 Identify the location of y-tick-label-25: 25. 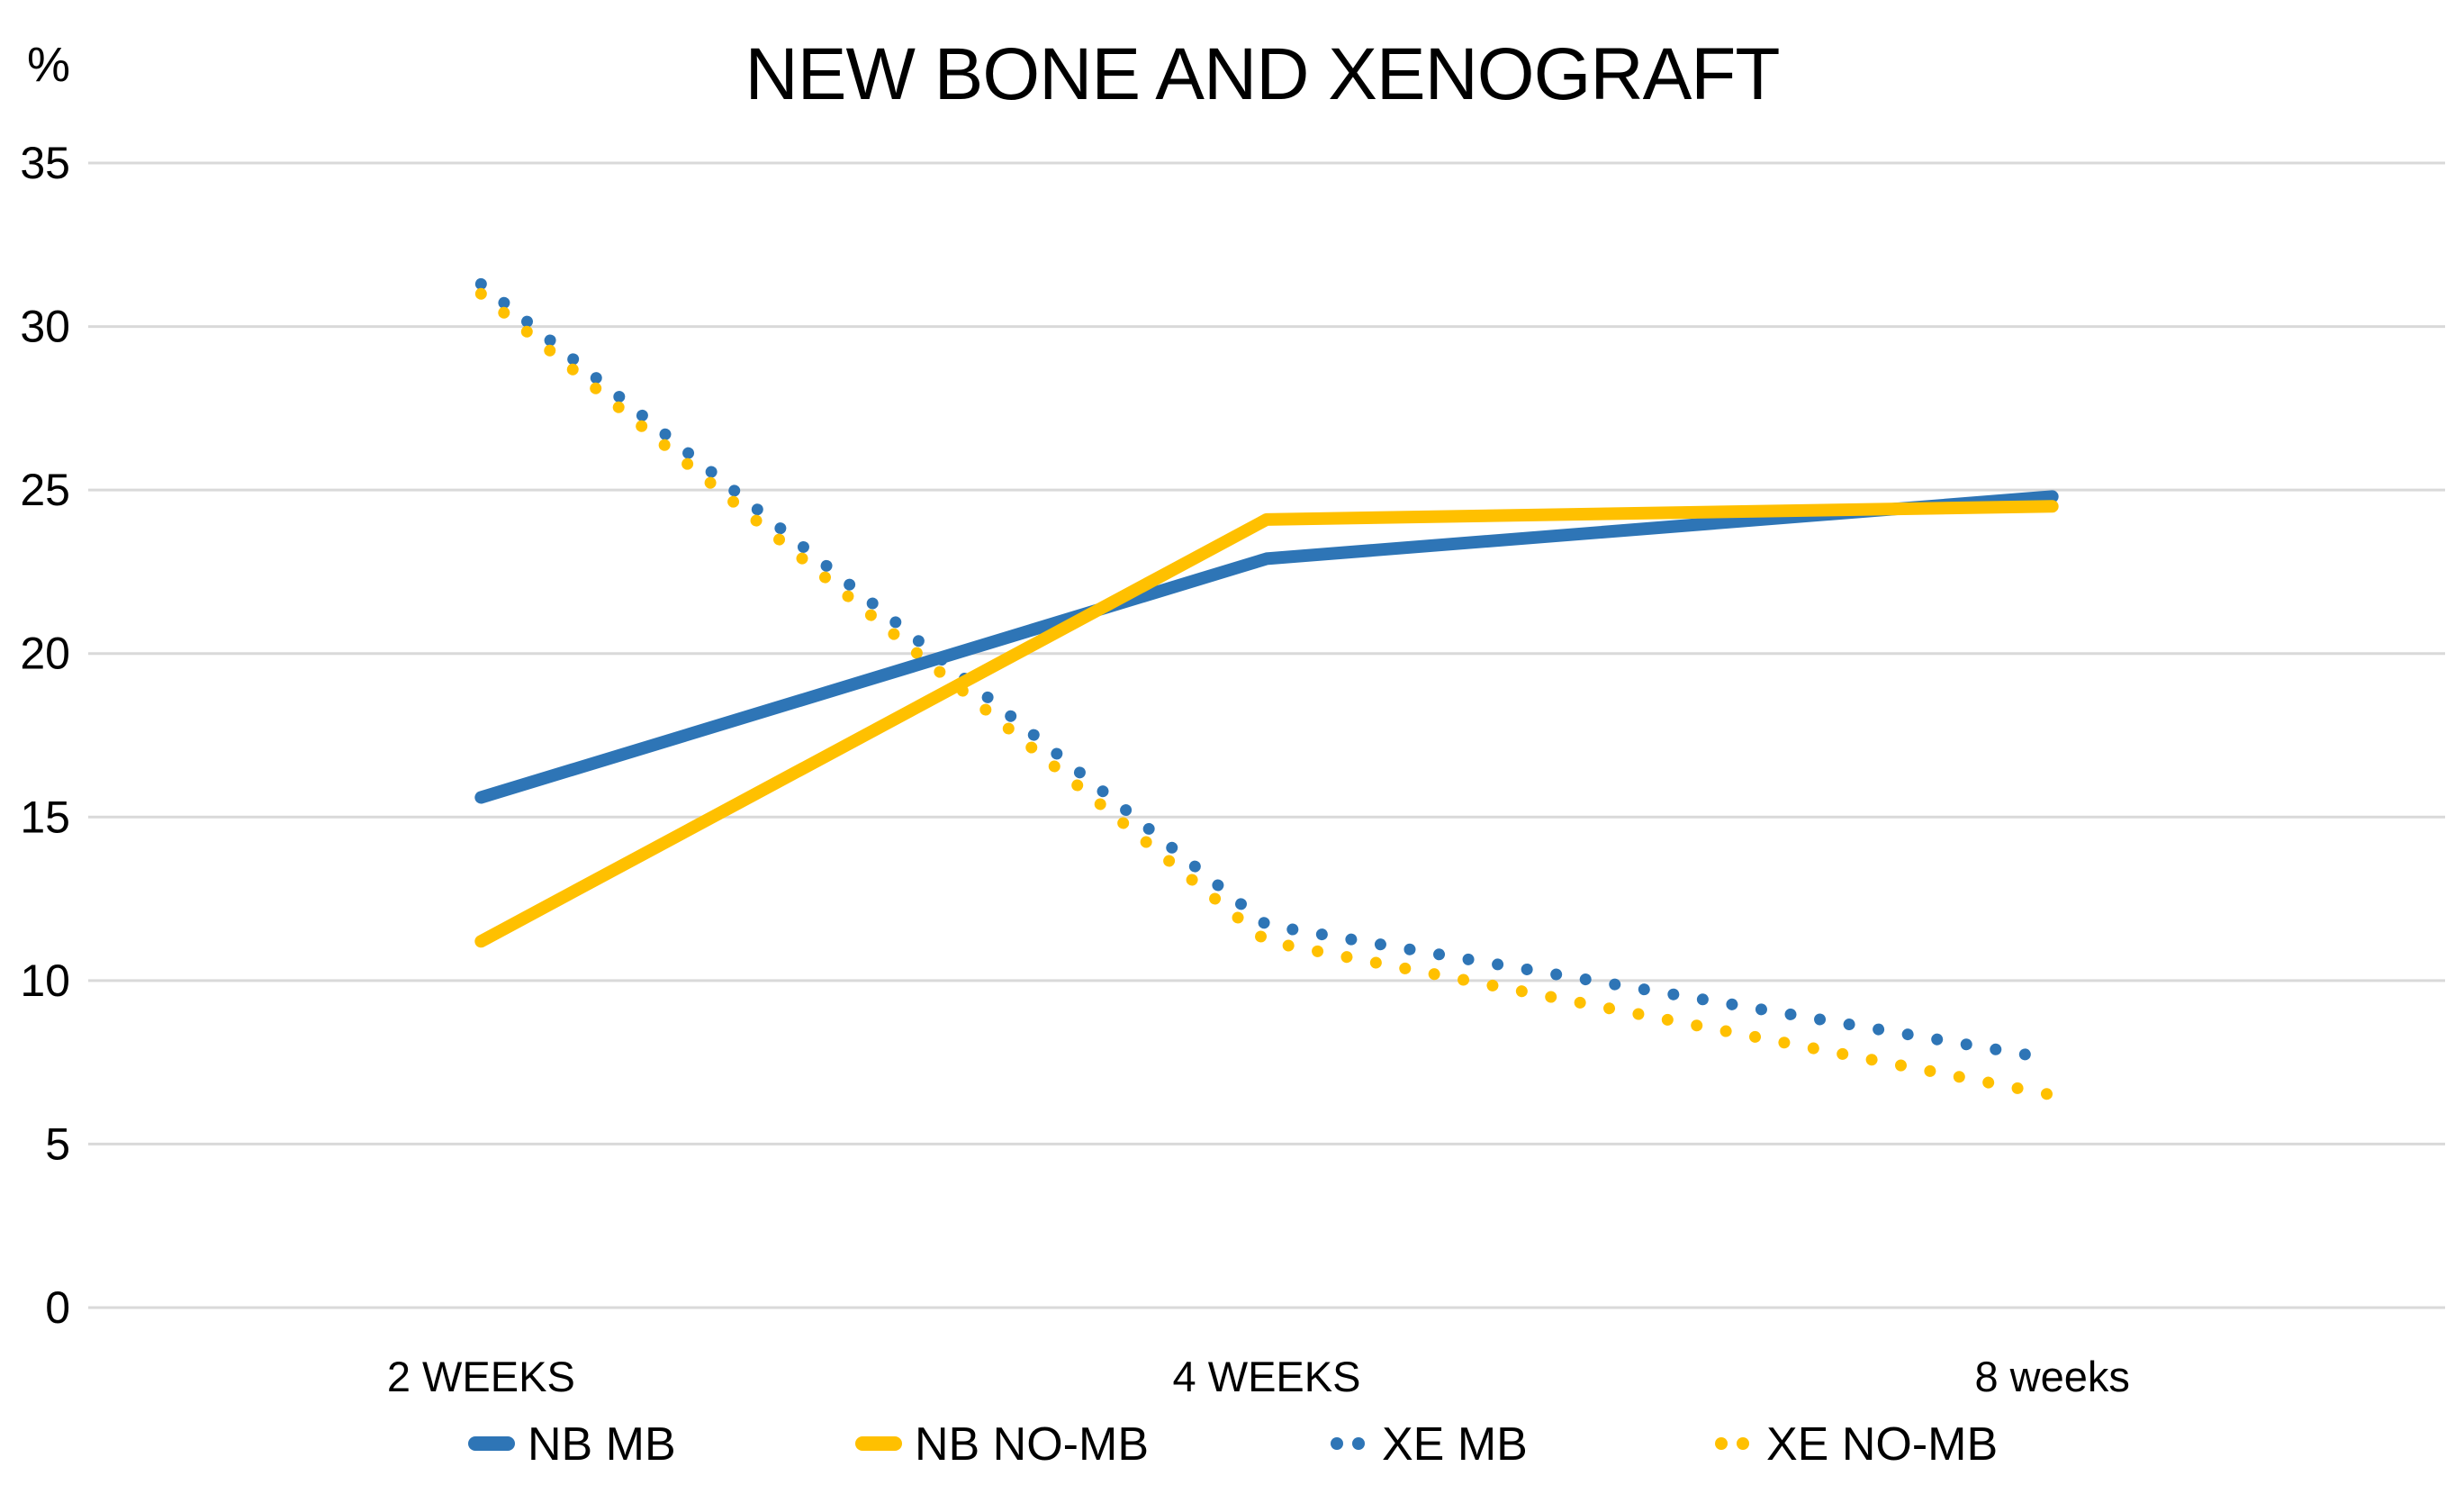
(45, 490).